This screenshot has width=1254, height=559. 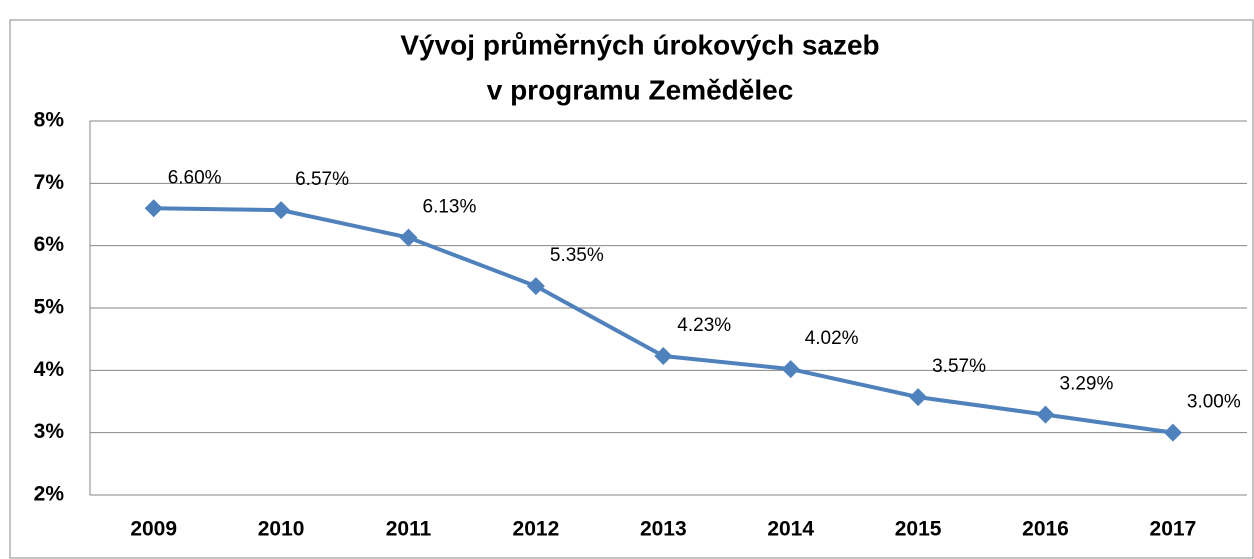 What do you see at coordinates (49, 244) in the screenshot?
I see `y-tick-label: 6%` at bounding box center [49, 244].